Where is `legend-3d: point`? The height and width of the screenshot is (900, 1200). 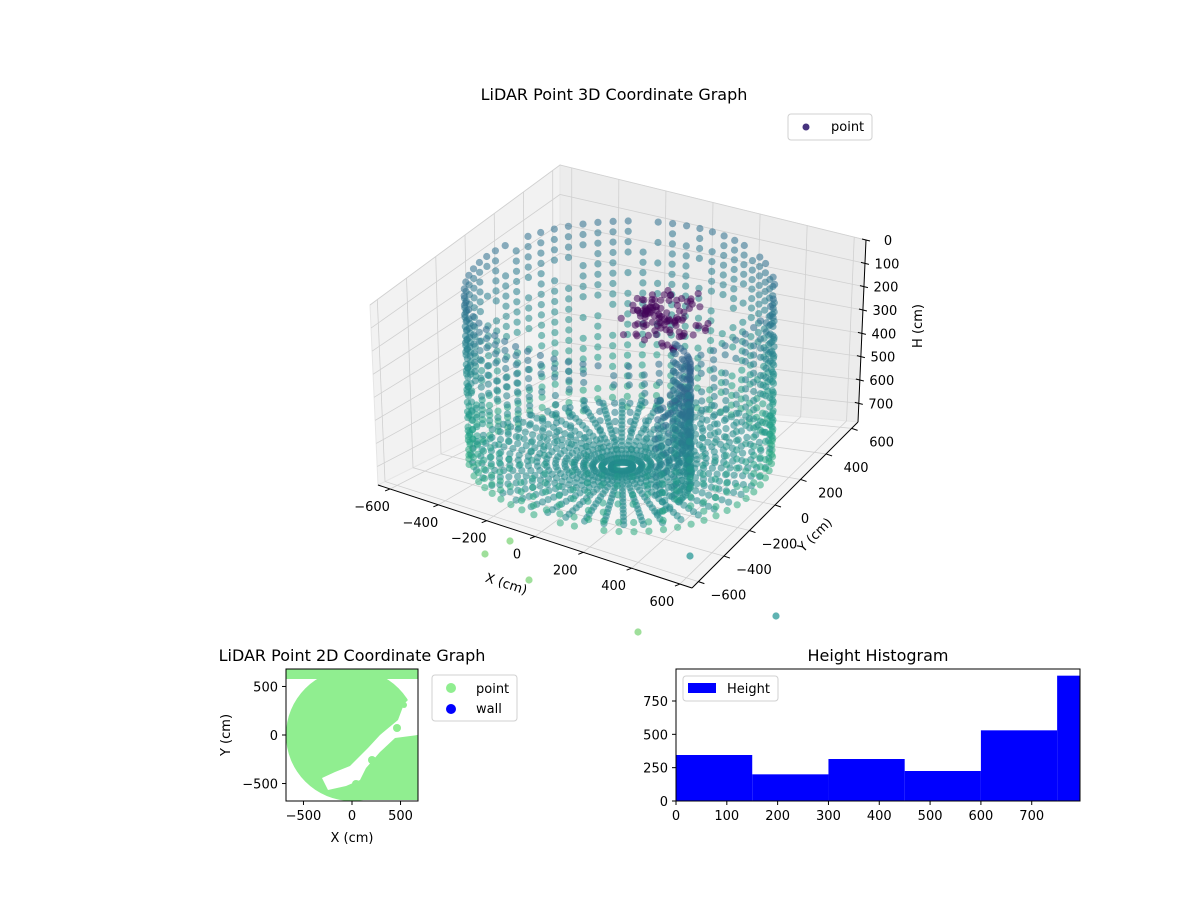 legend-3d: point is located at coordinates (830, 127).